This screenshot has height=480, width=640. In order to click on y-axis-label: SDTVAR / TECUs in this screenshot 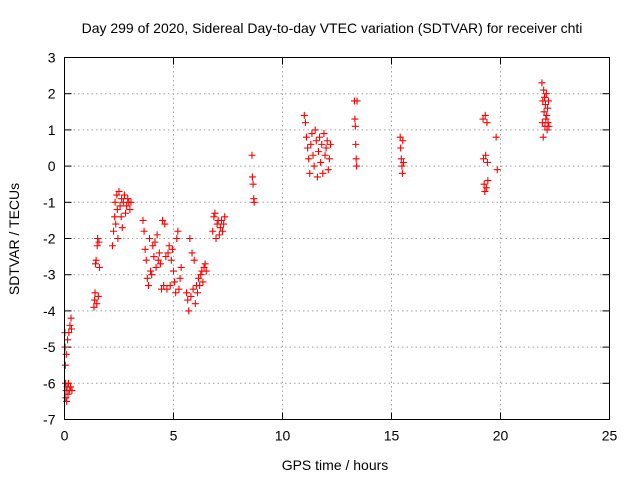, I will do `click(14, 239)`.